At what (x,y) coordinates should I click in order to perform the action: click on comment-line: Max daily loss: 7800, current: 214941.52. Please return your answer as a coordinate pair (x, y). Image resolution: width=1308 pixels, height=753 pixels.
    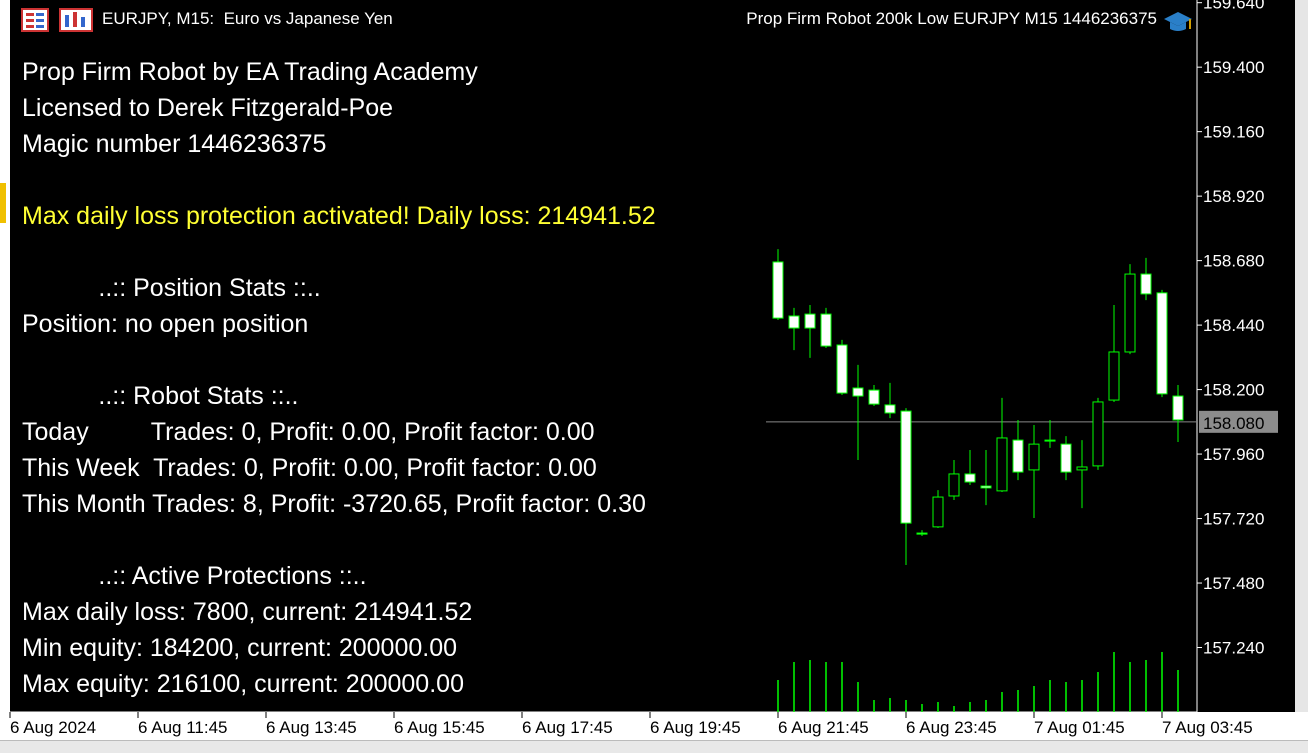
    Looking at the image, I should click on (247, 612).